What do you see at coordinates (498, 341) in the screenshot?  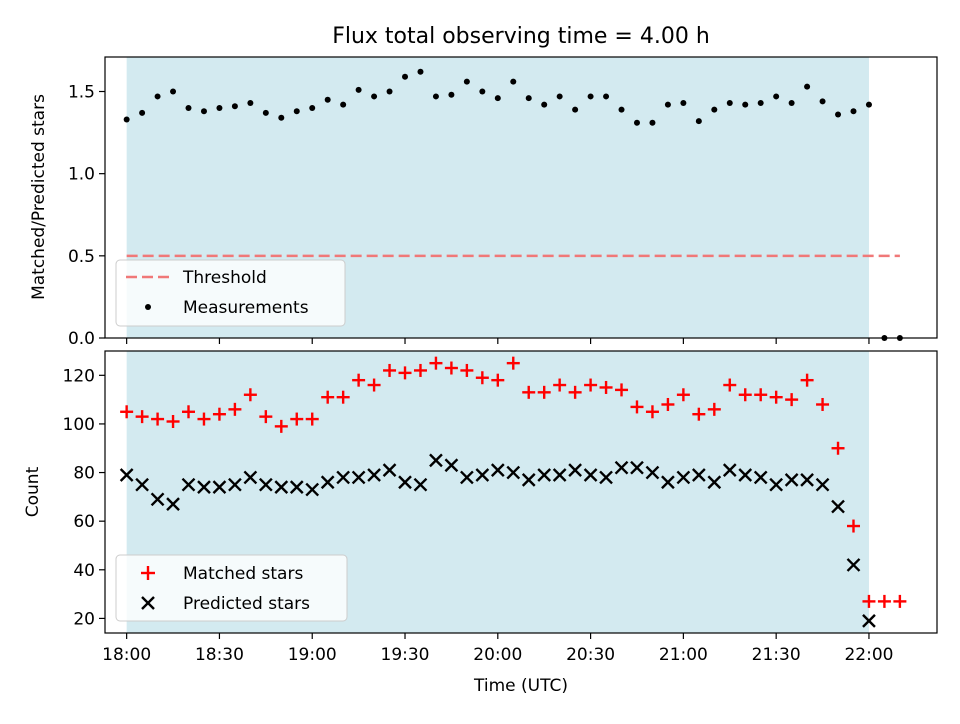 I see `ratio-x-ticks` at bounding box center [498, 341].